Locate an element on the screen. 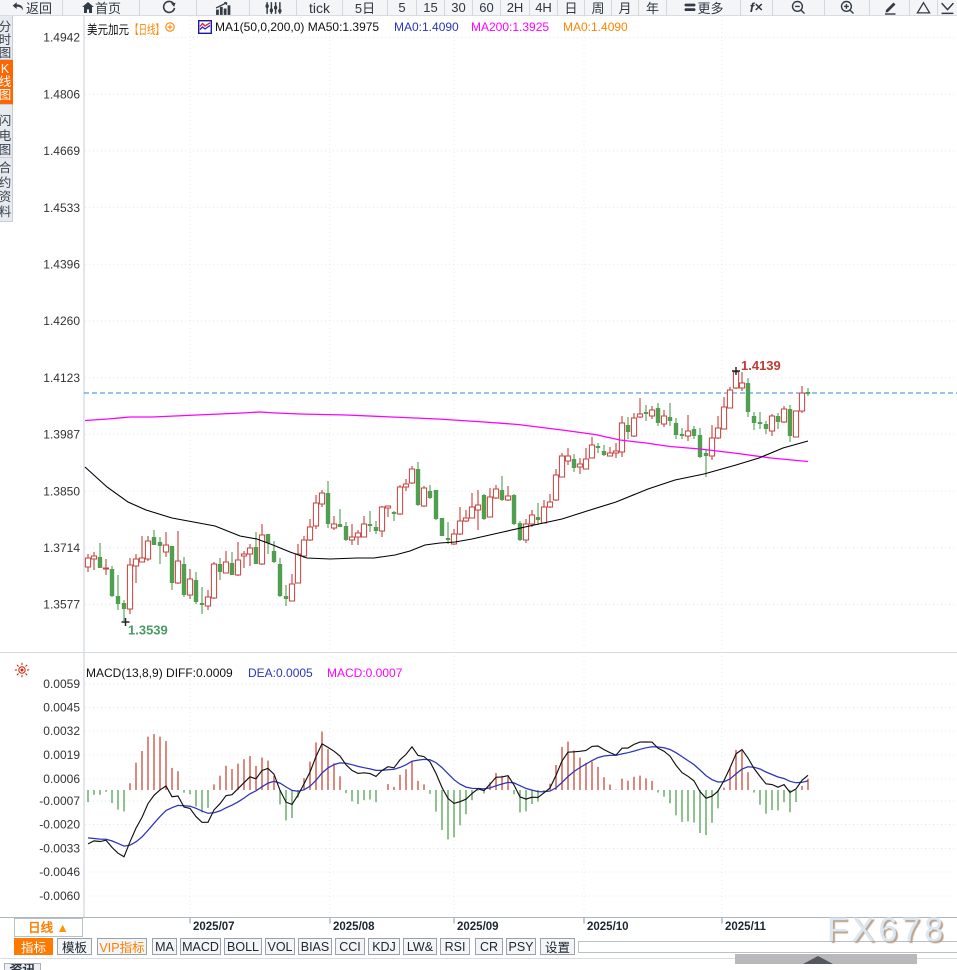 Image resolution: width=957 pixels, height=970 pixels. svg-text: 1.4669 is located at coordinates (61, 151).